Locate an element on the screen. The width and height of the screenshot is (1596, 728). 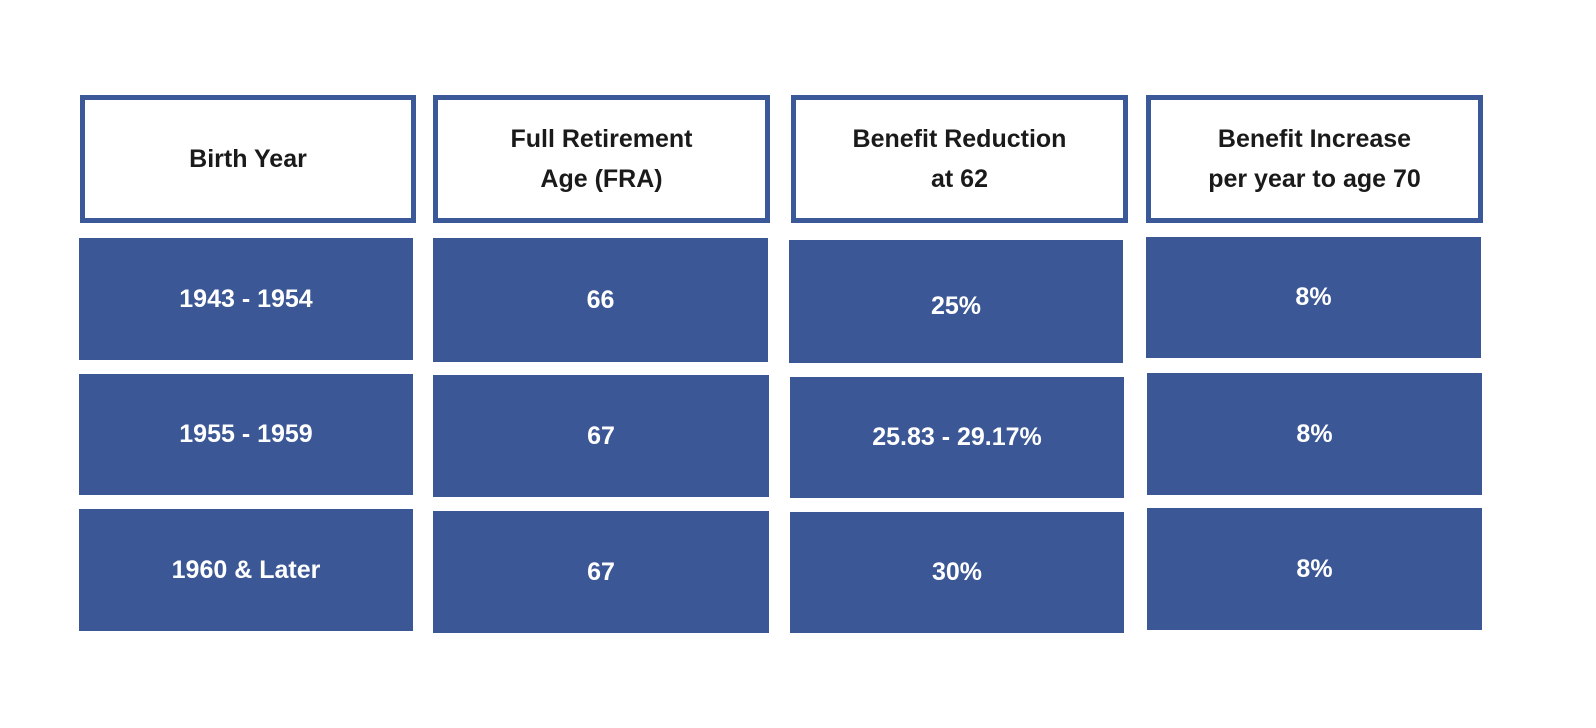
table-cell-increase-row-2: 8% is located at coordinates (1314, 434).